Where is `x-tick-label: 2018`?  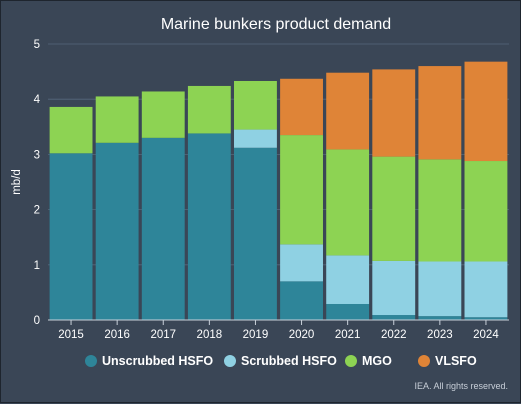 x-tick-label: 2018 is located at coordinates (210, 335).